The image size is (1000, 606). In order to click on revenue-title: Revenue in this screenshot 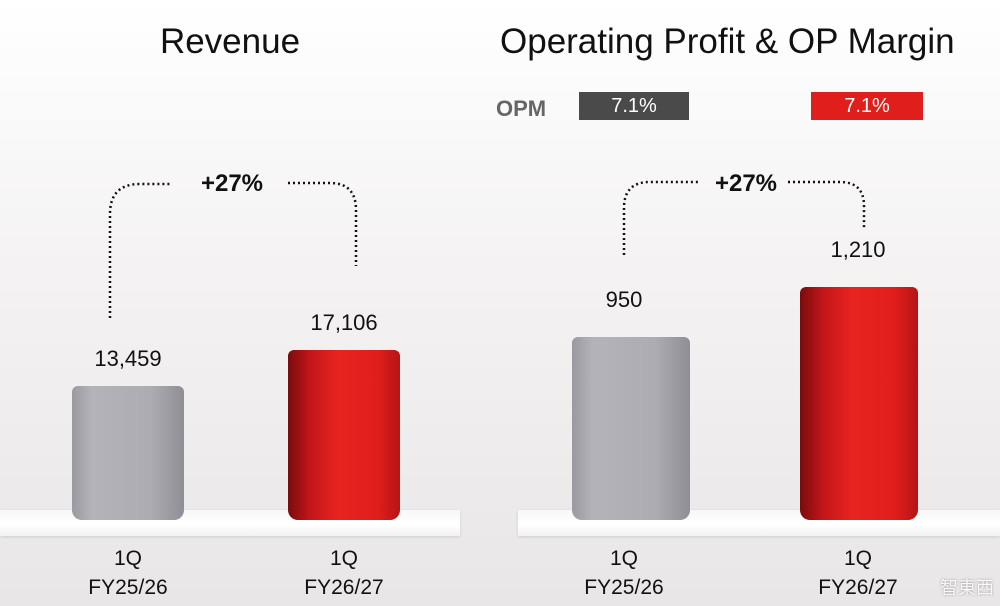, I will do `click(230, 41)`.